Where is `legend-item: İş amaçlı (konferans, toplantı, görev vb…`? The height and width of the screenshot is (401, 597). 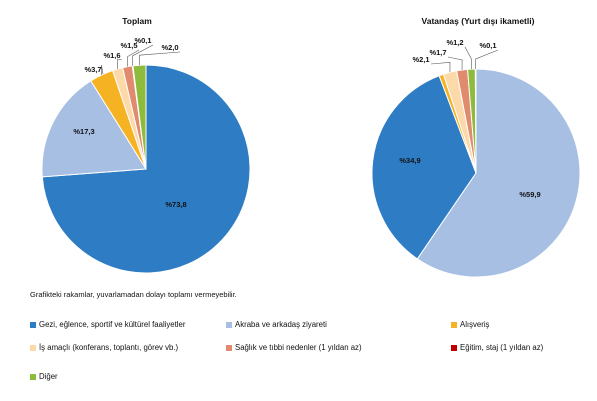
legend-item: İş amaçlı (konferans, toplantı, görev vb… is located at coordinates (104, 347).